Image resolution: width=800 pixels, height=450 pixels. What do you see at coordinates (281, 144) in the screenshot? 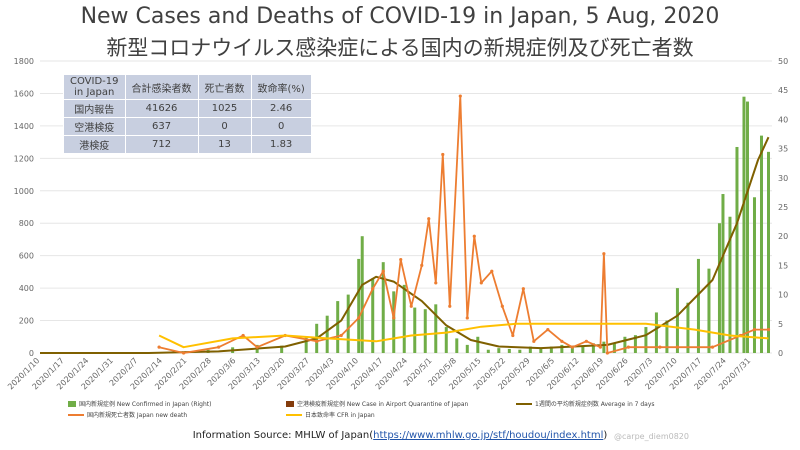
I see `table-cell: 1.83` at bounding box center [281, 144].